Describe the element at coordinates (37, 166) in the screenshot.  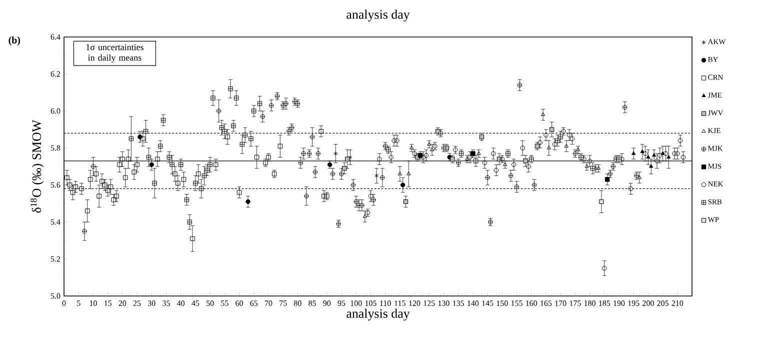
I see `y-axis-title: δ$^{18}$O (‰) SMOW` at that location.